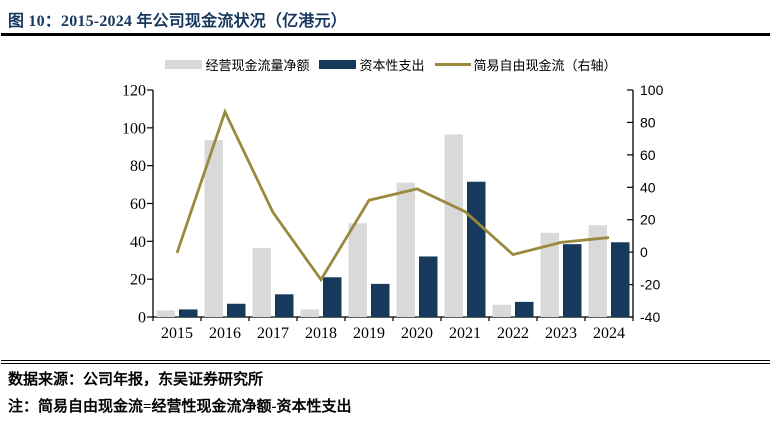 This screenshot has height=428, width=782. What do you see at coordinates (476, 249) in the screenshot?
I see `bar-capex-2021` at bounding box center [476, 249].